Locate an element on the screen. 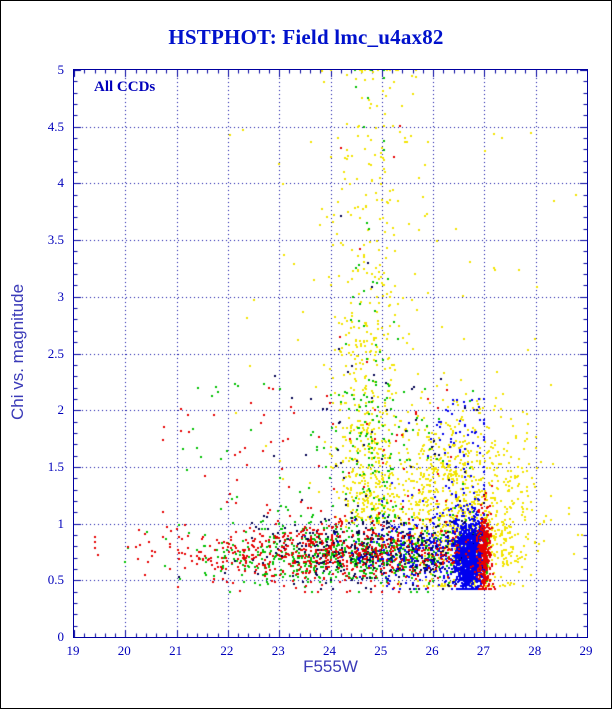 The height and width of the screenshot is (709, 612). y-axis-label: Chi vs. magnitude is located at coordinates (17, 352).